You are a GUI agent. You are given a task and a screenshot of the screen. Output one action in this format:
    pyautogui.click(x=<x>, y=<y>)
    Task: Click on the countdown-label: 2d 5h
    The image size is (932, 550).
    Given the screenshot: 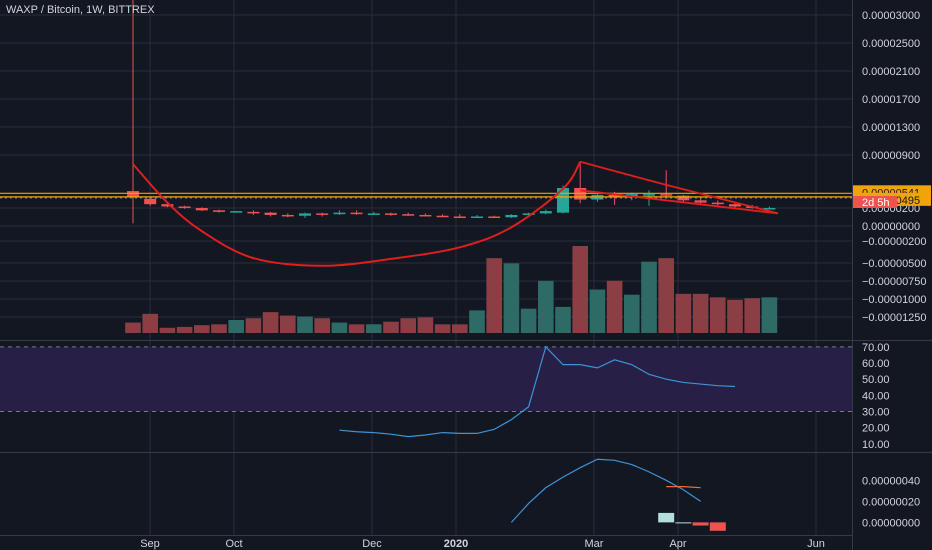 What is the action you would take?
    pyautogui.click(x=876, y=203)
    